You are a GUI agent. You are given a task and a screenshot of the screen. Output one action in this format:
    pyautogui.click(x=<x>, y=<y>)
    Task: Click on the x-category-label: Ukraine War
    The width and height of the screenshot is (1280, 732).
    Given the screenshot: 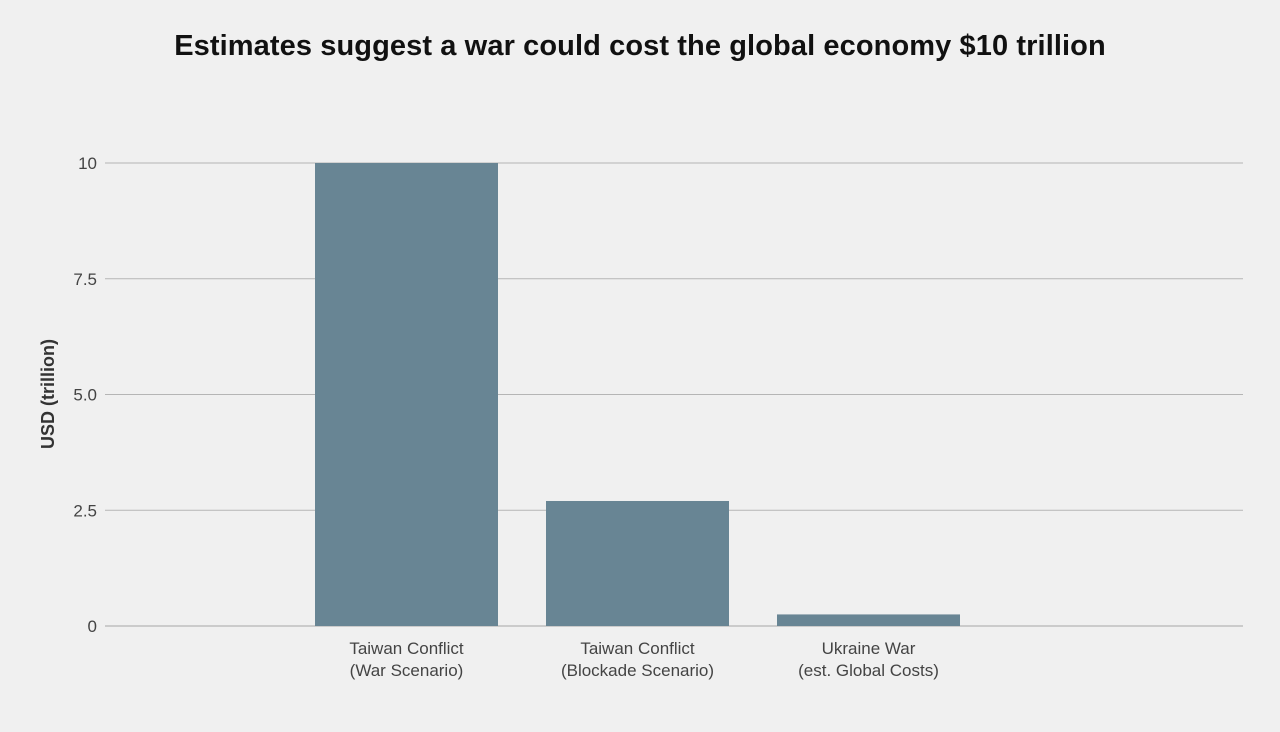 What is the action you would take?
    pyautogui.click(x=869, y=648)
    